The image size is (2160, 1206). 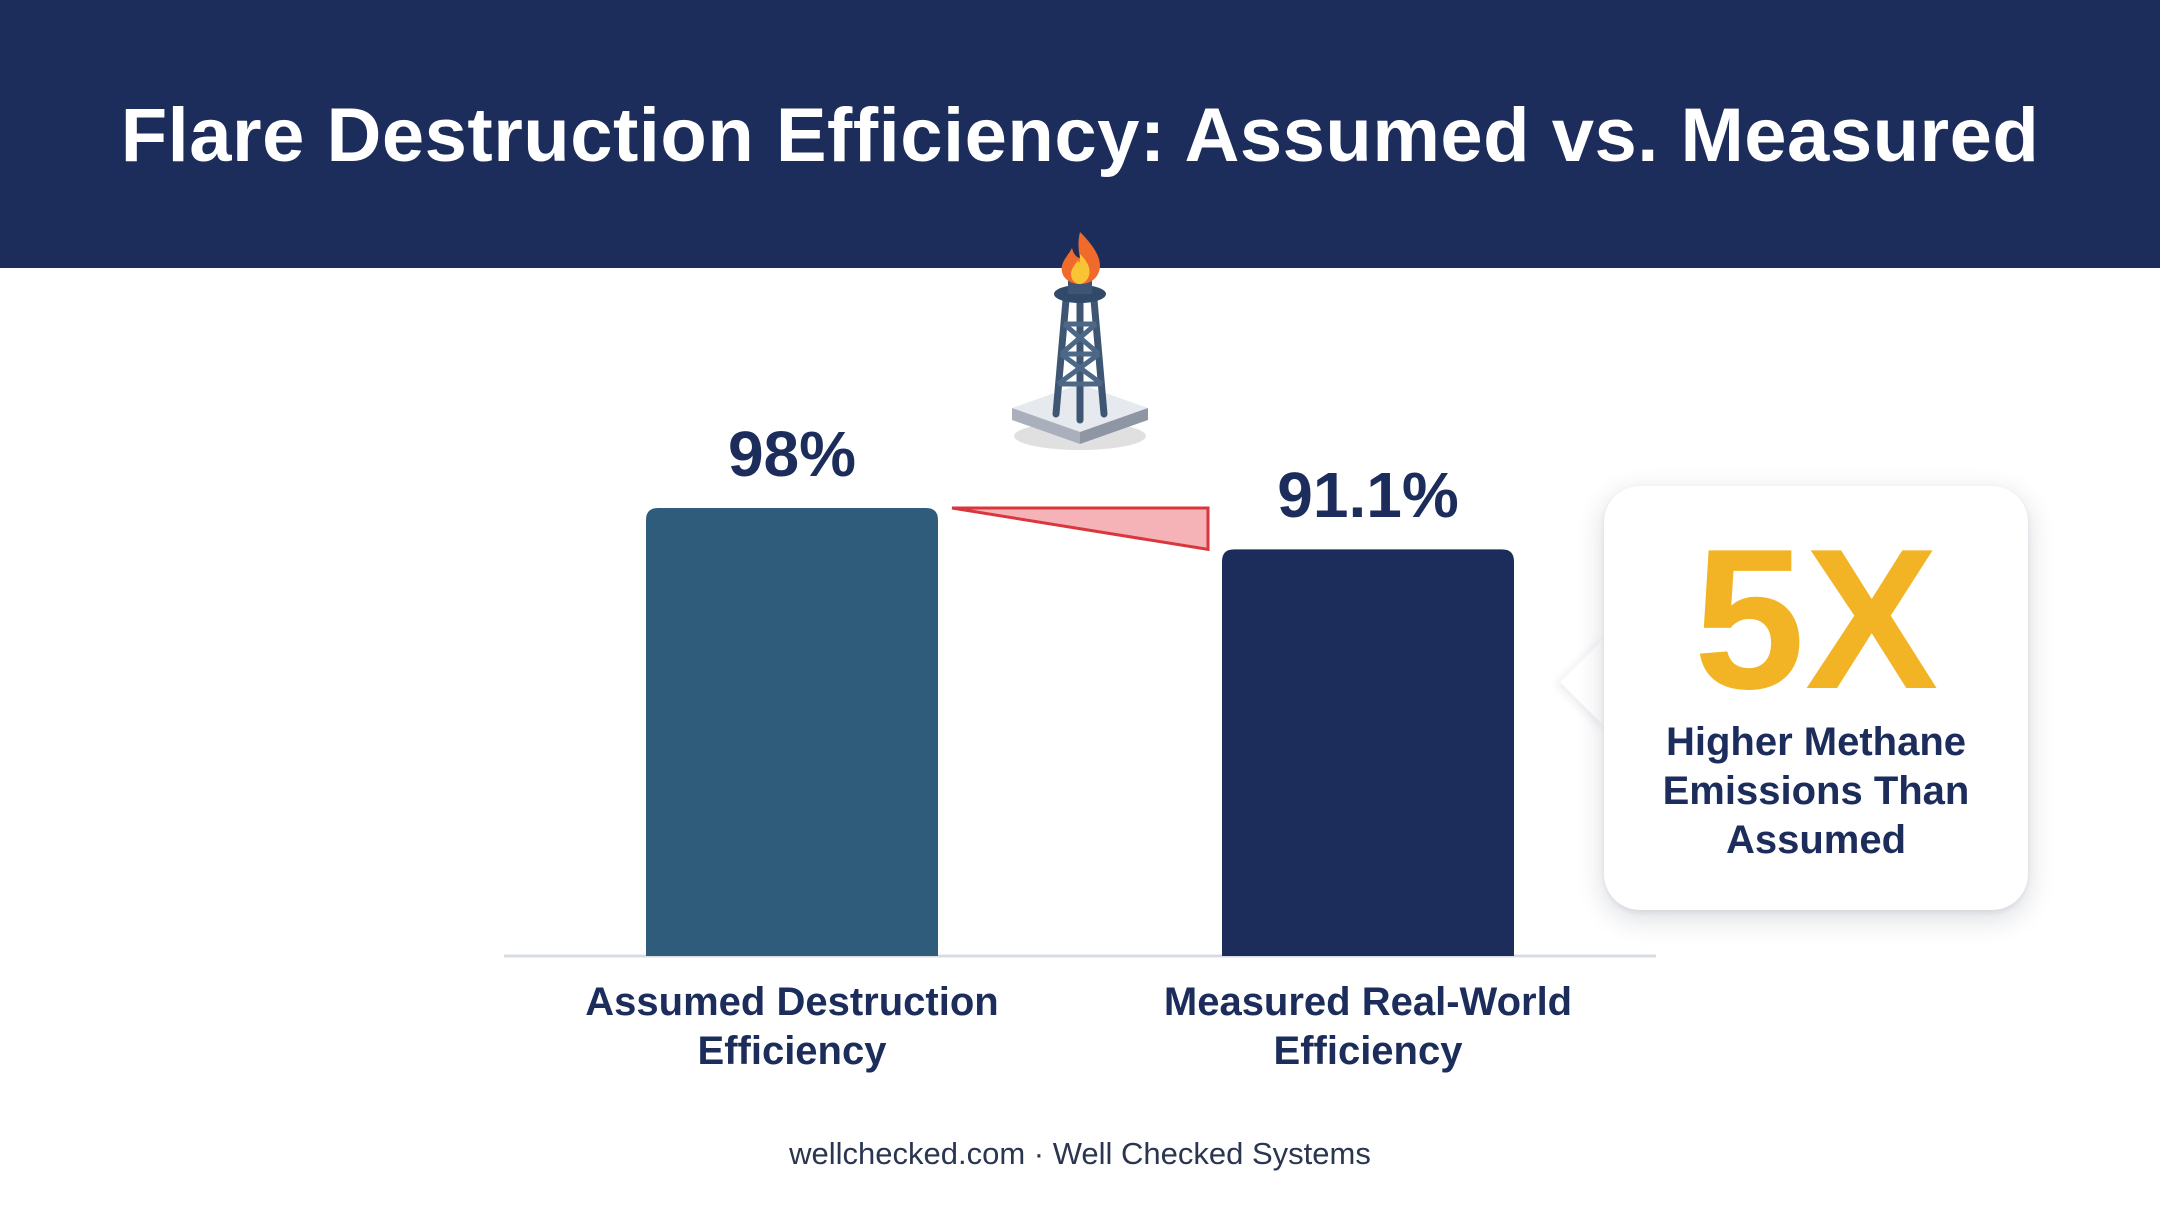 I want to click on category-label-measured: Measured Real-World Efficiency, so click(x=1368, y=1026).